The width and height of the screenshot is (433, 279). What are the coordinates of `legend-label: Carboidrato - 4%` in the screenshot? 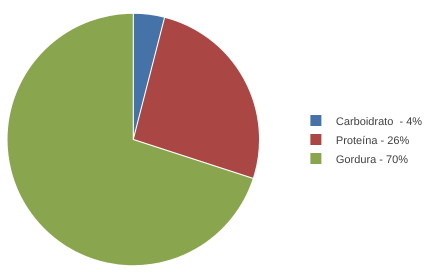 It's located at (379, 122).